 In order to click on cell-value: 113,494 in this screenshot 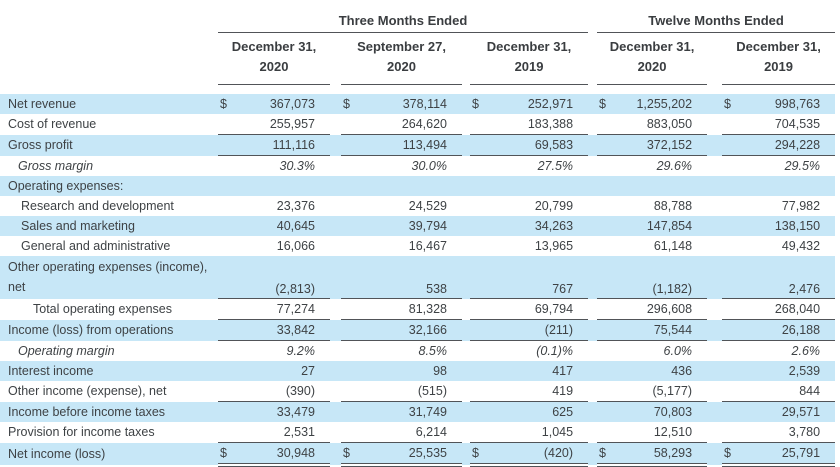, I will do `click(424, 145)`.